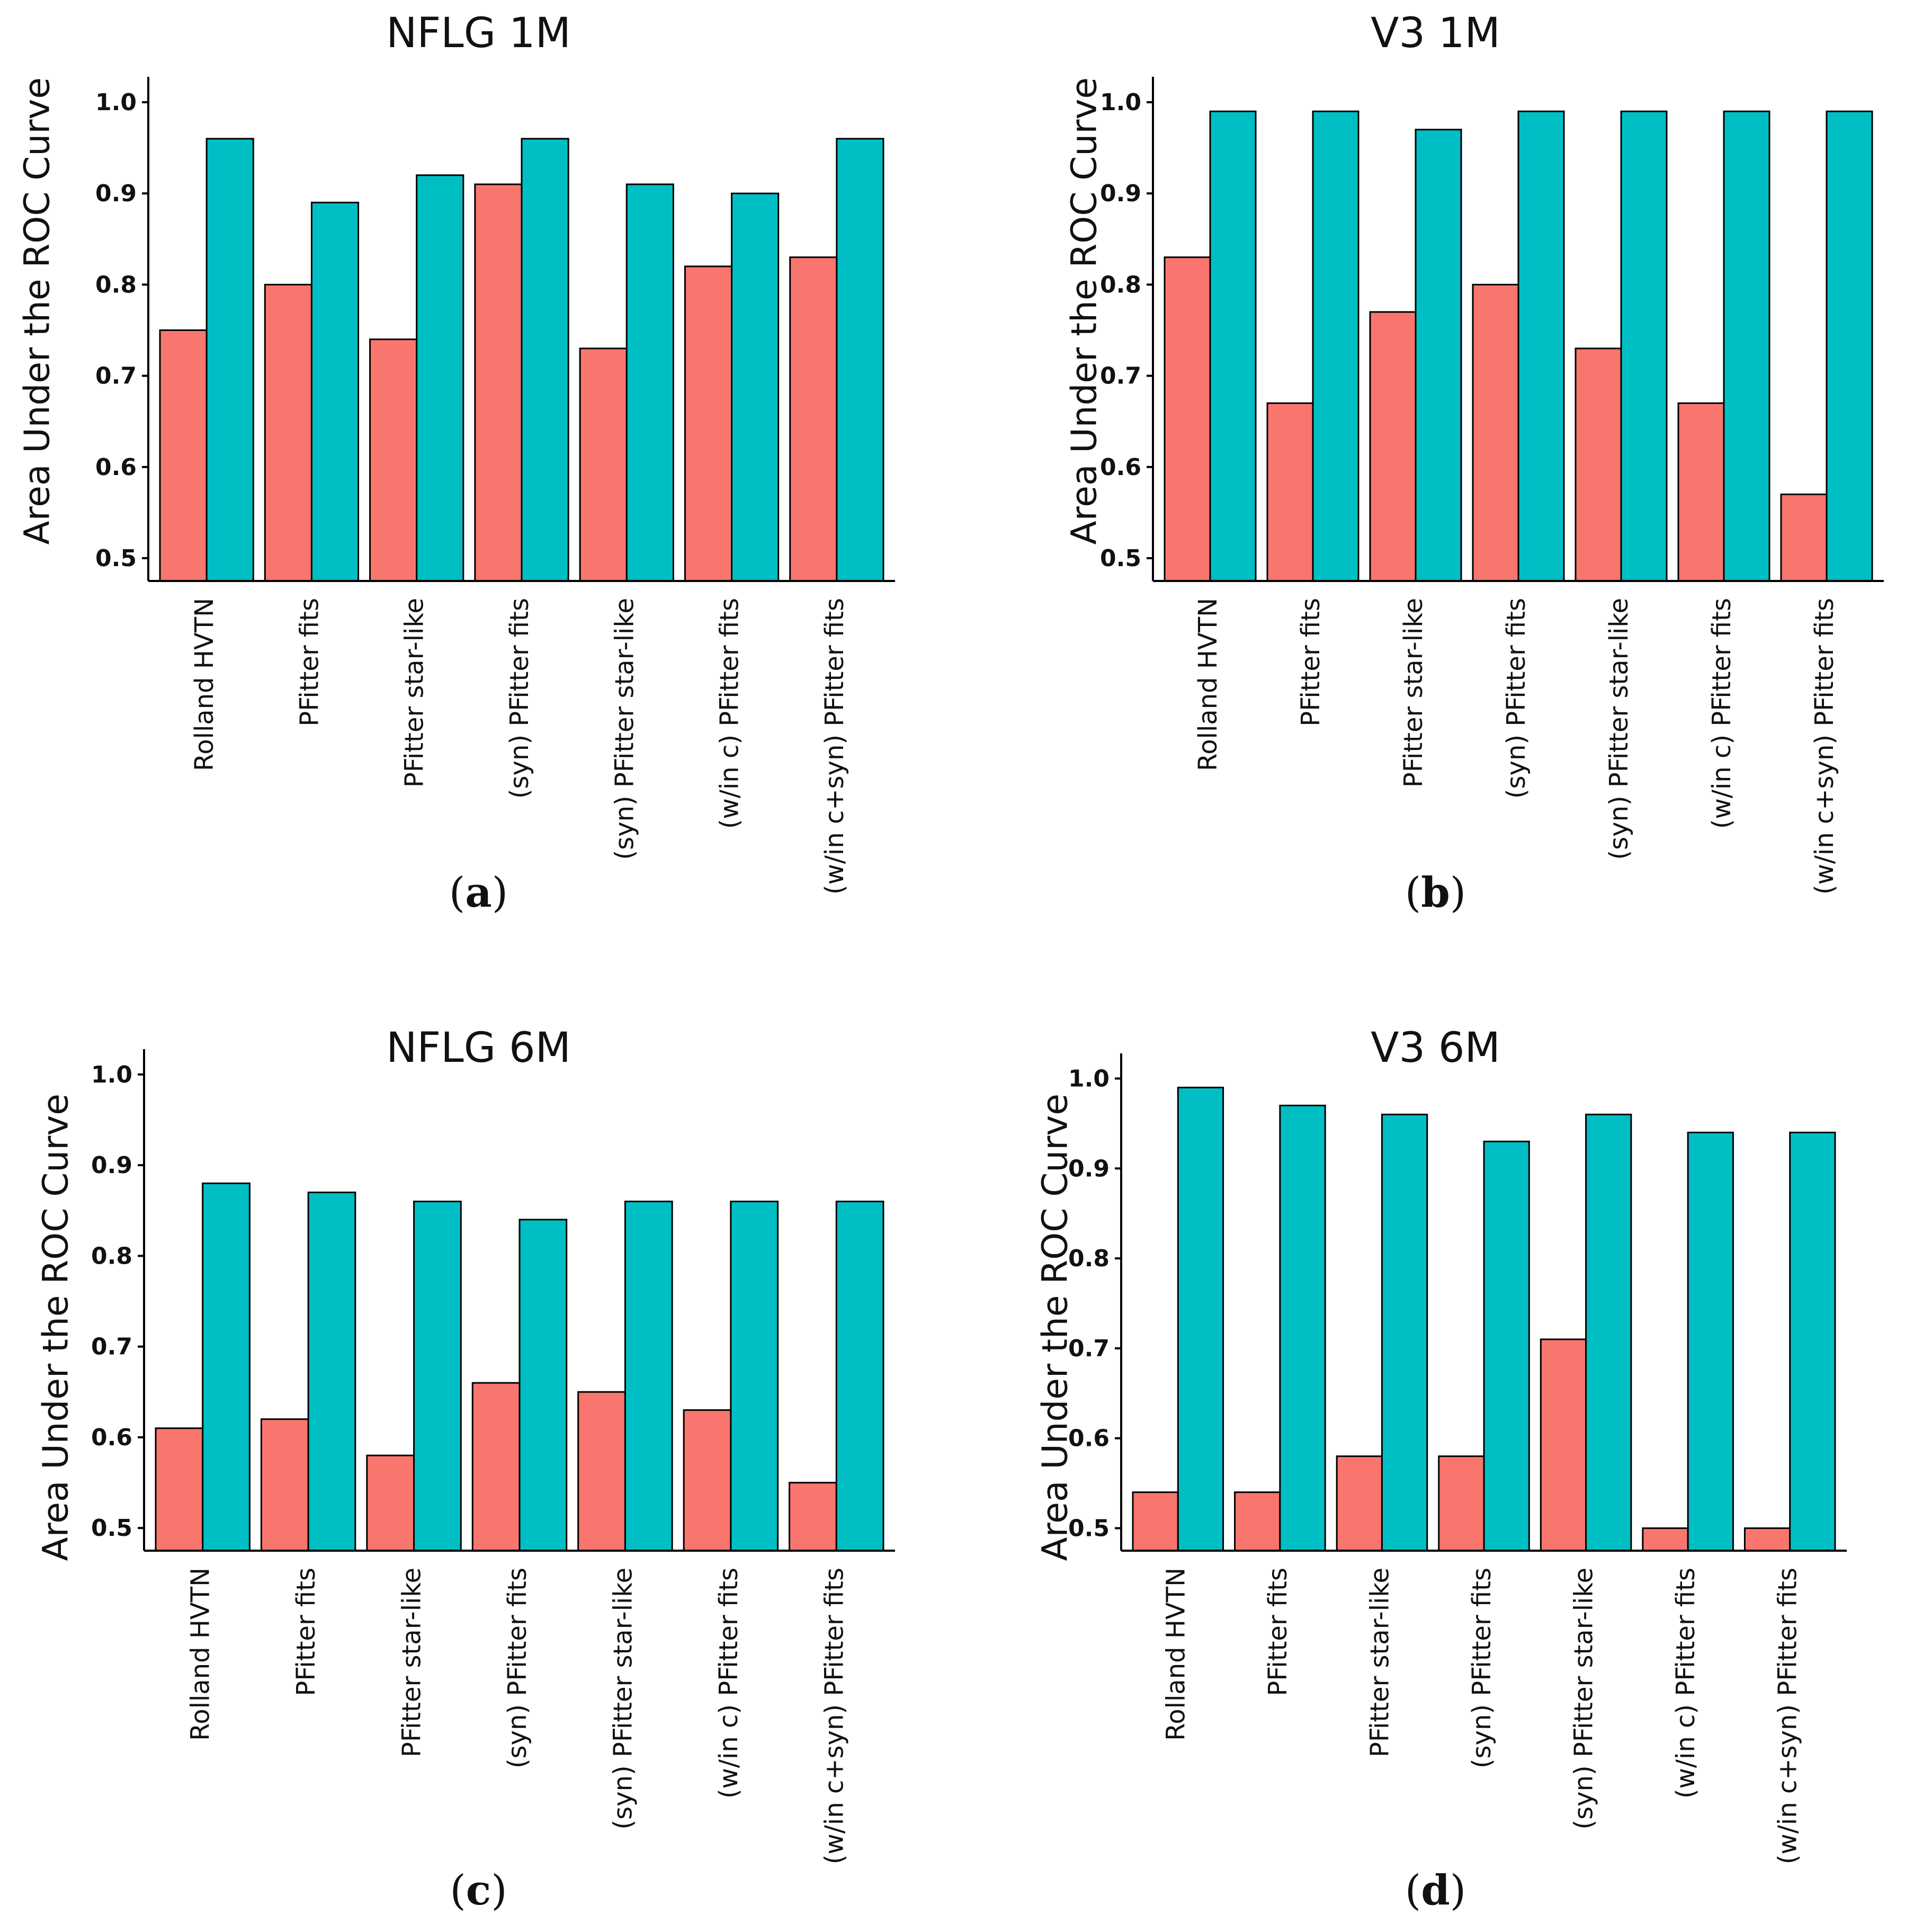 The height and width of the screenshot is (1932, 1914). I want to click on chart-title: NFLG 1M, so click(478, 33).